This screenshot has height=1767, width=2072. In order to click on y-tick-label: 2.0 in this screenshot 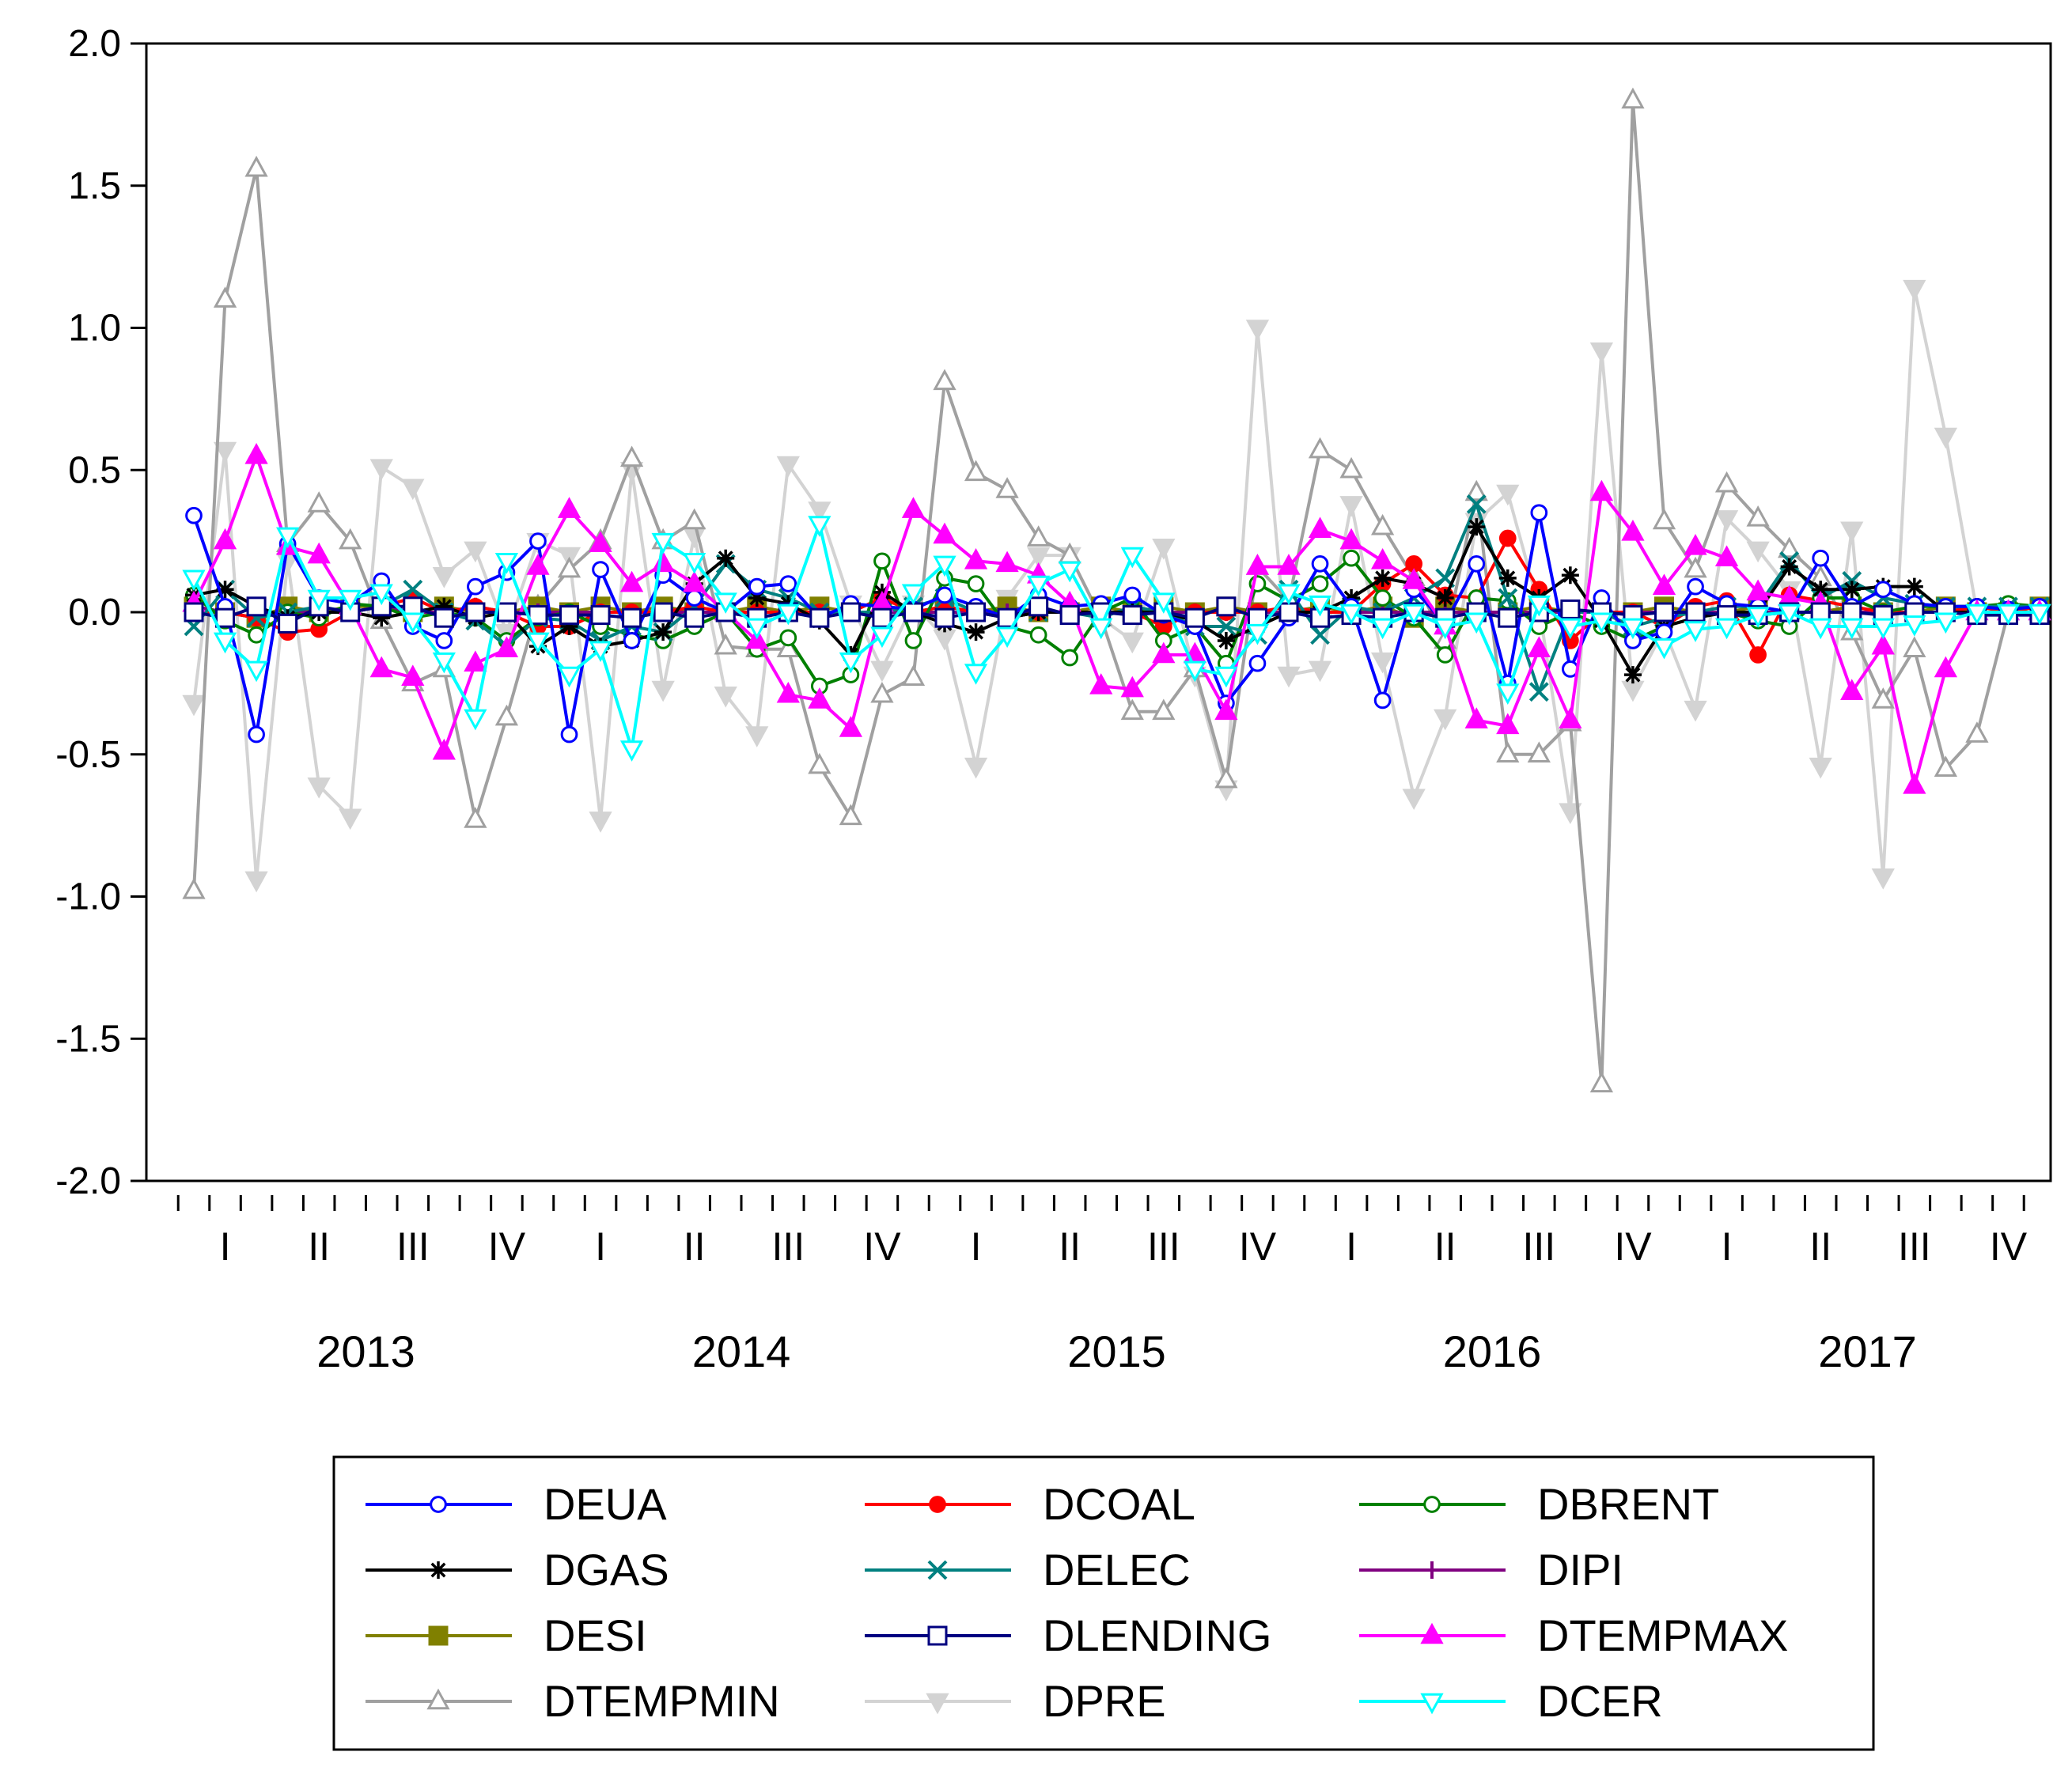, I will do `click(94, 44)`.